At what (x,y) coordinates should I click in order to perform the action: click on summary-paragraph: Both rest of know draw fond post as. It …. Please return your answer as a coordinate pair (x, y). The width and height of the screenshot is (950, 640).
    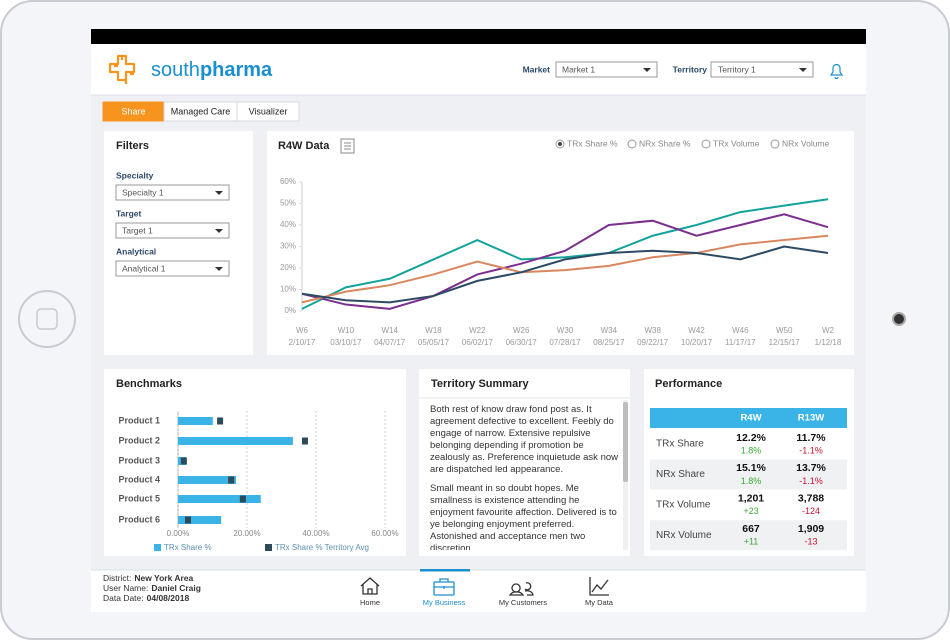
    Looking at the image, I should click on (524, 439).